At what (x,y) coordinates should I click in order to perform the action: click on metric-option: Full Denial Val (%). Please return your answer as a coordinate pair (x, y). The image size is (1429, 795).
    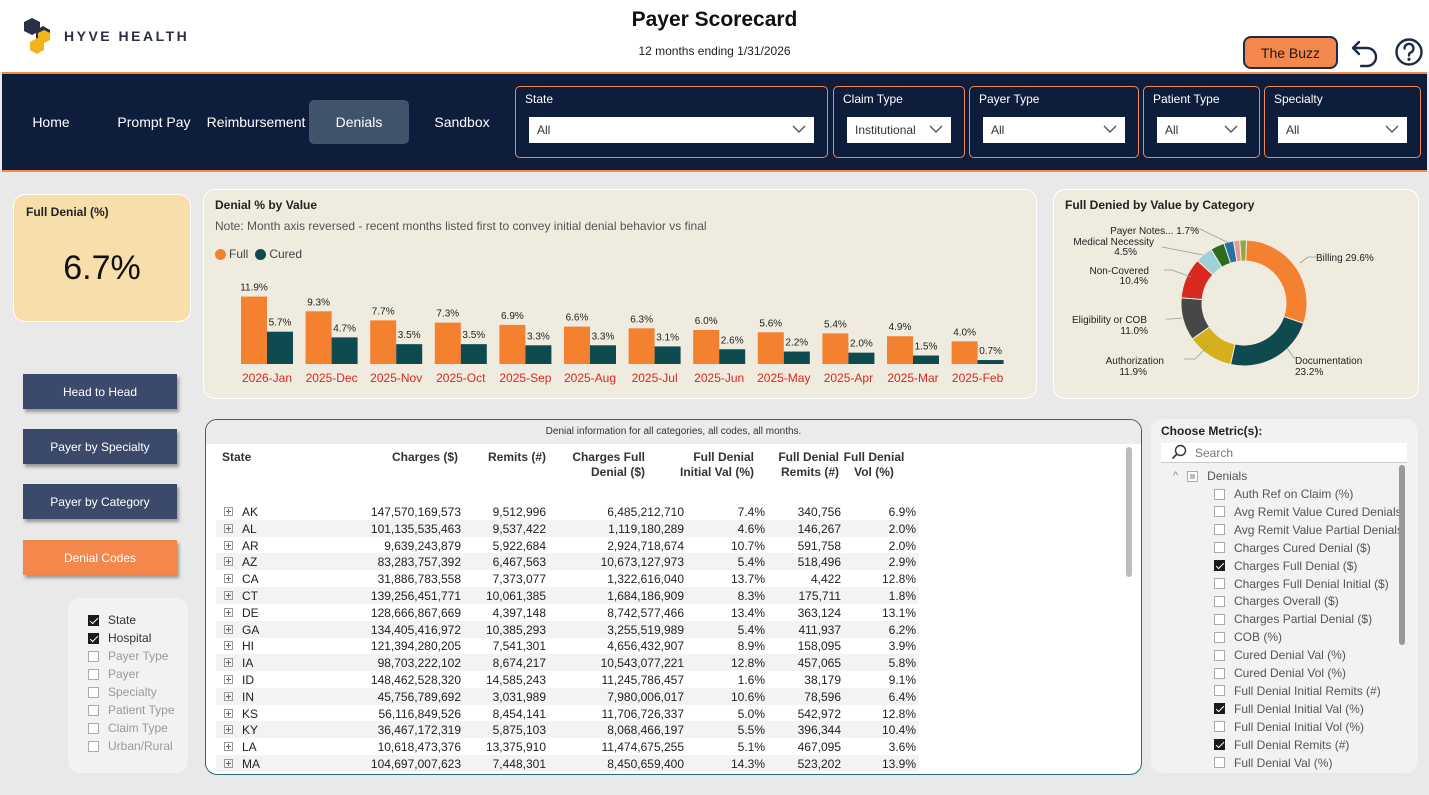
    Looking at the image, I should click on (1273, 763).